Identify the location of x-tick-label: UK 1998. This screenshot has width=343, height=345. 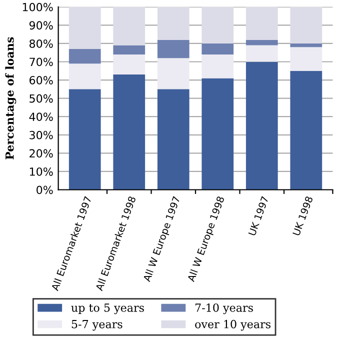
(302, 216).